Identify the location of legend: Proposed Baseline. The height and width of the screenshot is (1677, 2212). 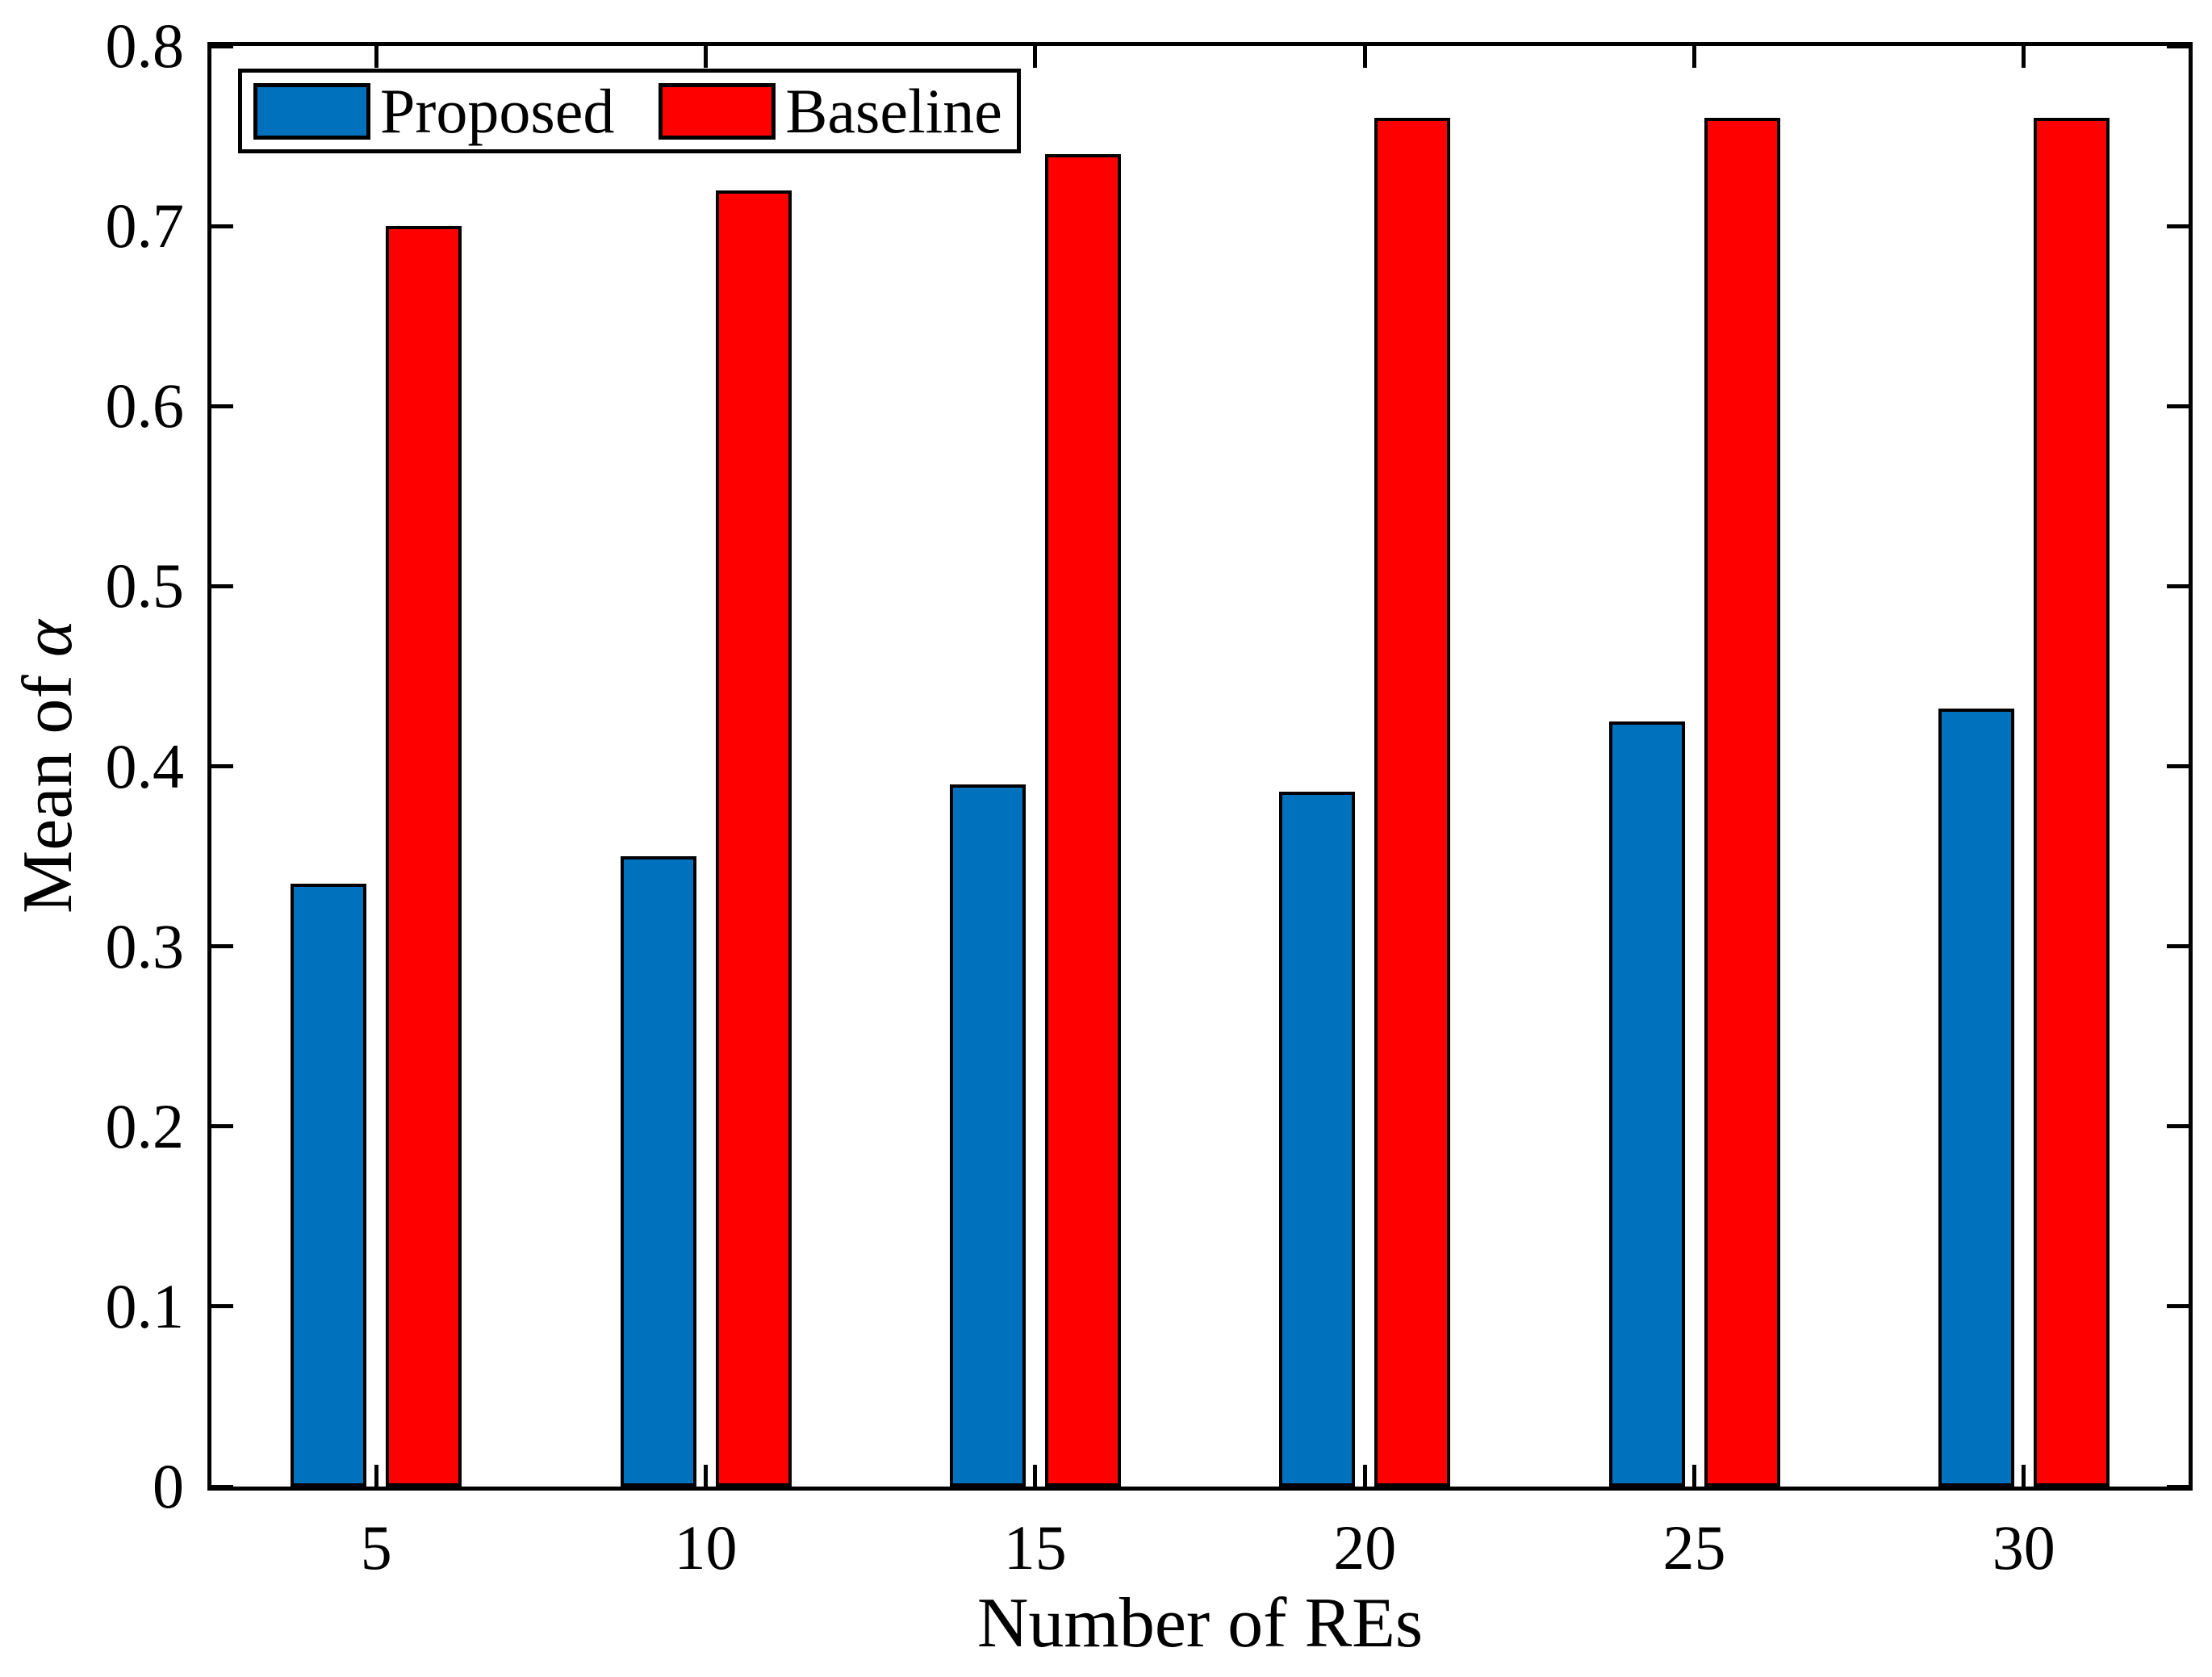
(629, 111).